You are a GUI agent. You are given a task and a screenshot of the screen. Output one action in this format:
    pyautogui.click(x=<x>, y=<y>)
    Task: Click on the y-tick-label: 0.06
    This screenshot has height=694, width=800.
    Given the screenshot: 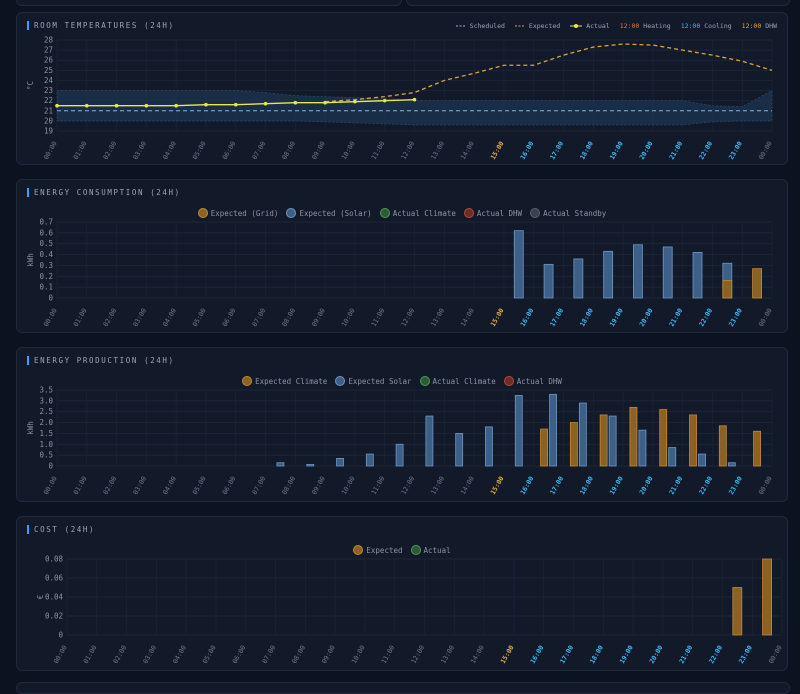 What is the action you would take?
    pyautogui.click(x=54, y=578)
    